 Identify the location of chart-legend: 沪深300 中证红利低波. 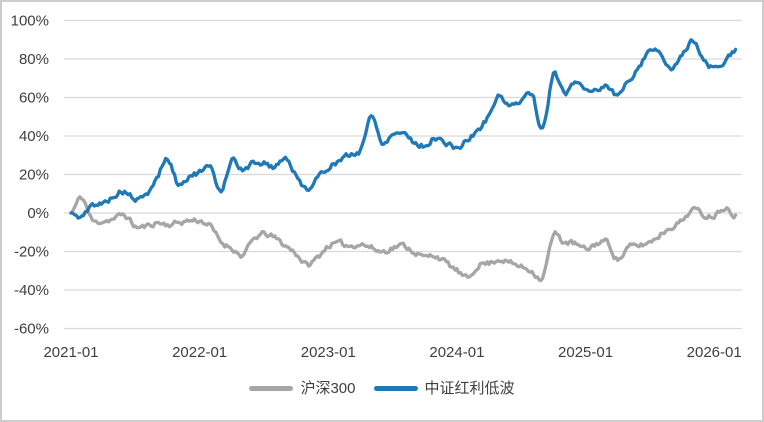
(382, 388).